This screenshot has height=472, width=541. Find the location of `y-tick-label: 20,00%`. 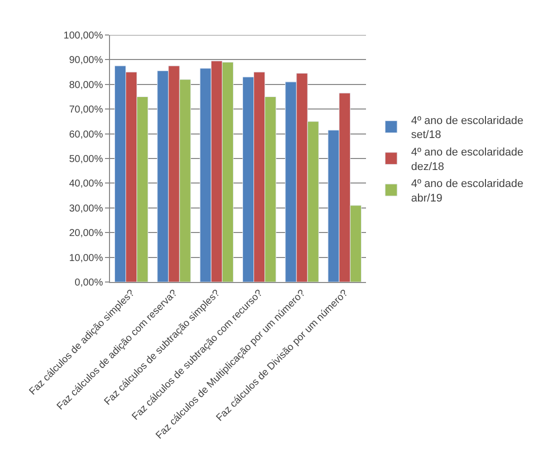

y-tick-label: 20,00% is located at coordinates (86, 234).